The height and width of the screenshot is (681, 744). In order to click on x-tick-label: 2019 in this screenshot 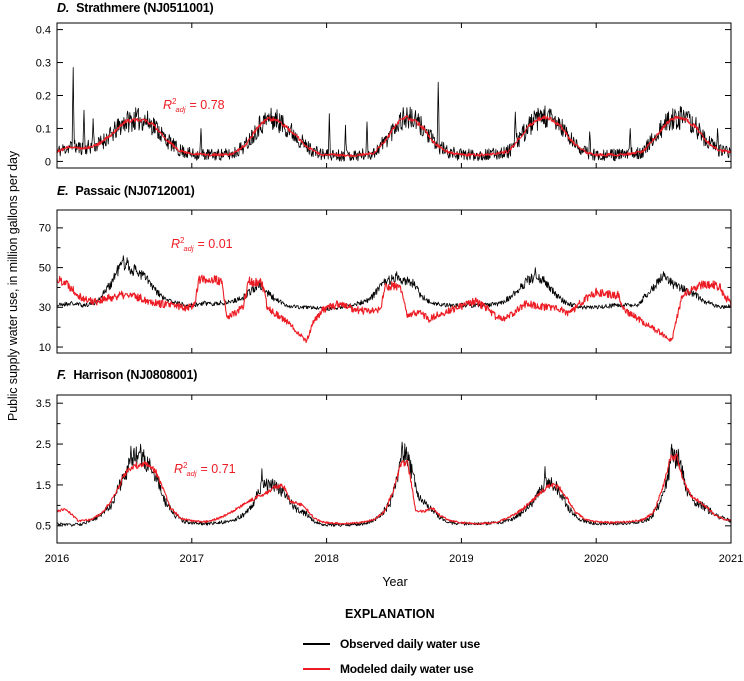, I will do `click(461, 559)`.